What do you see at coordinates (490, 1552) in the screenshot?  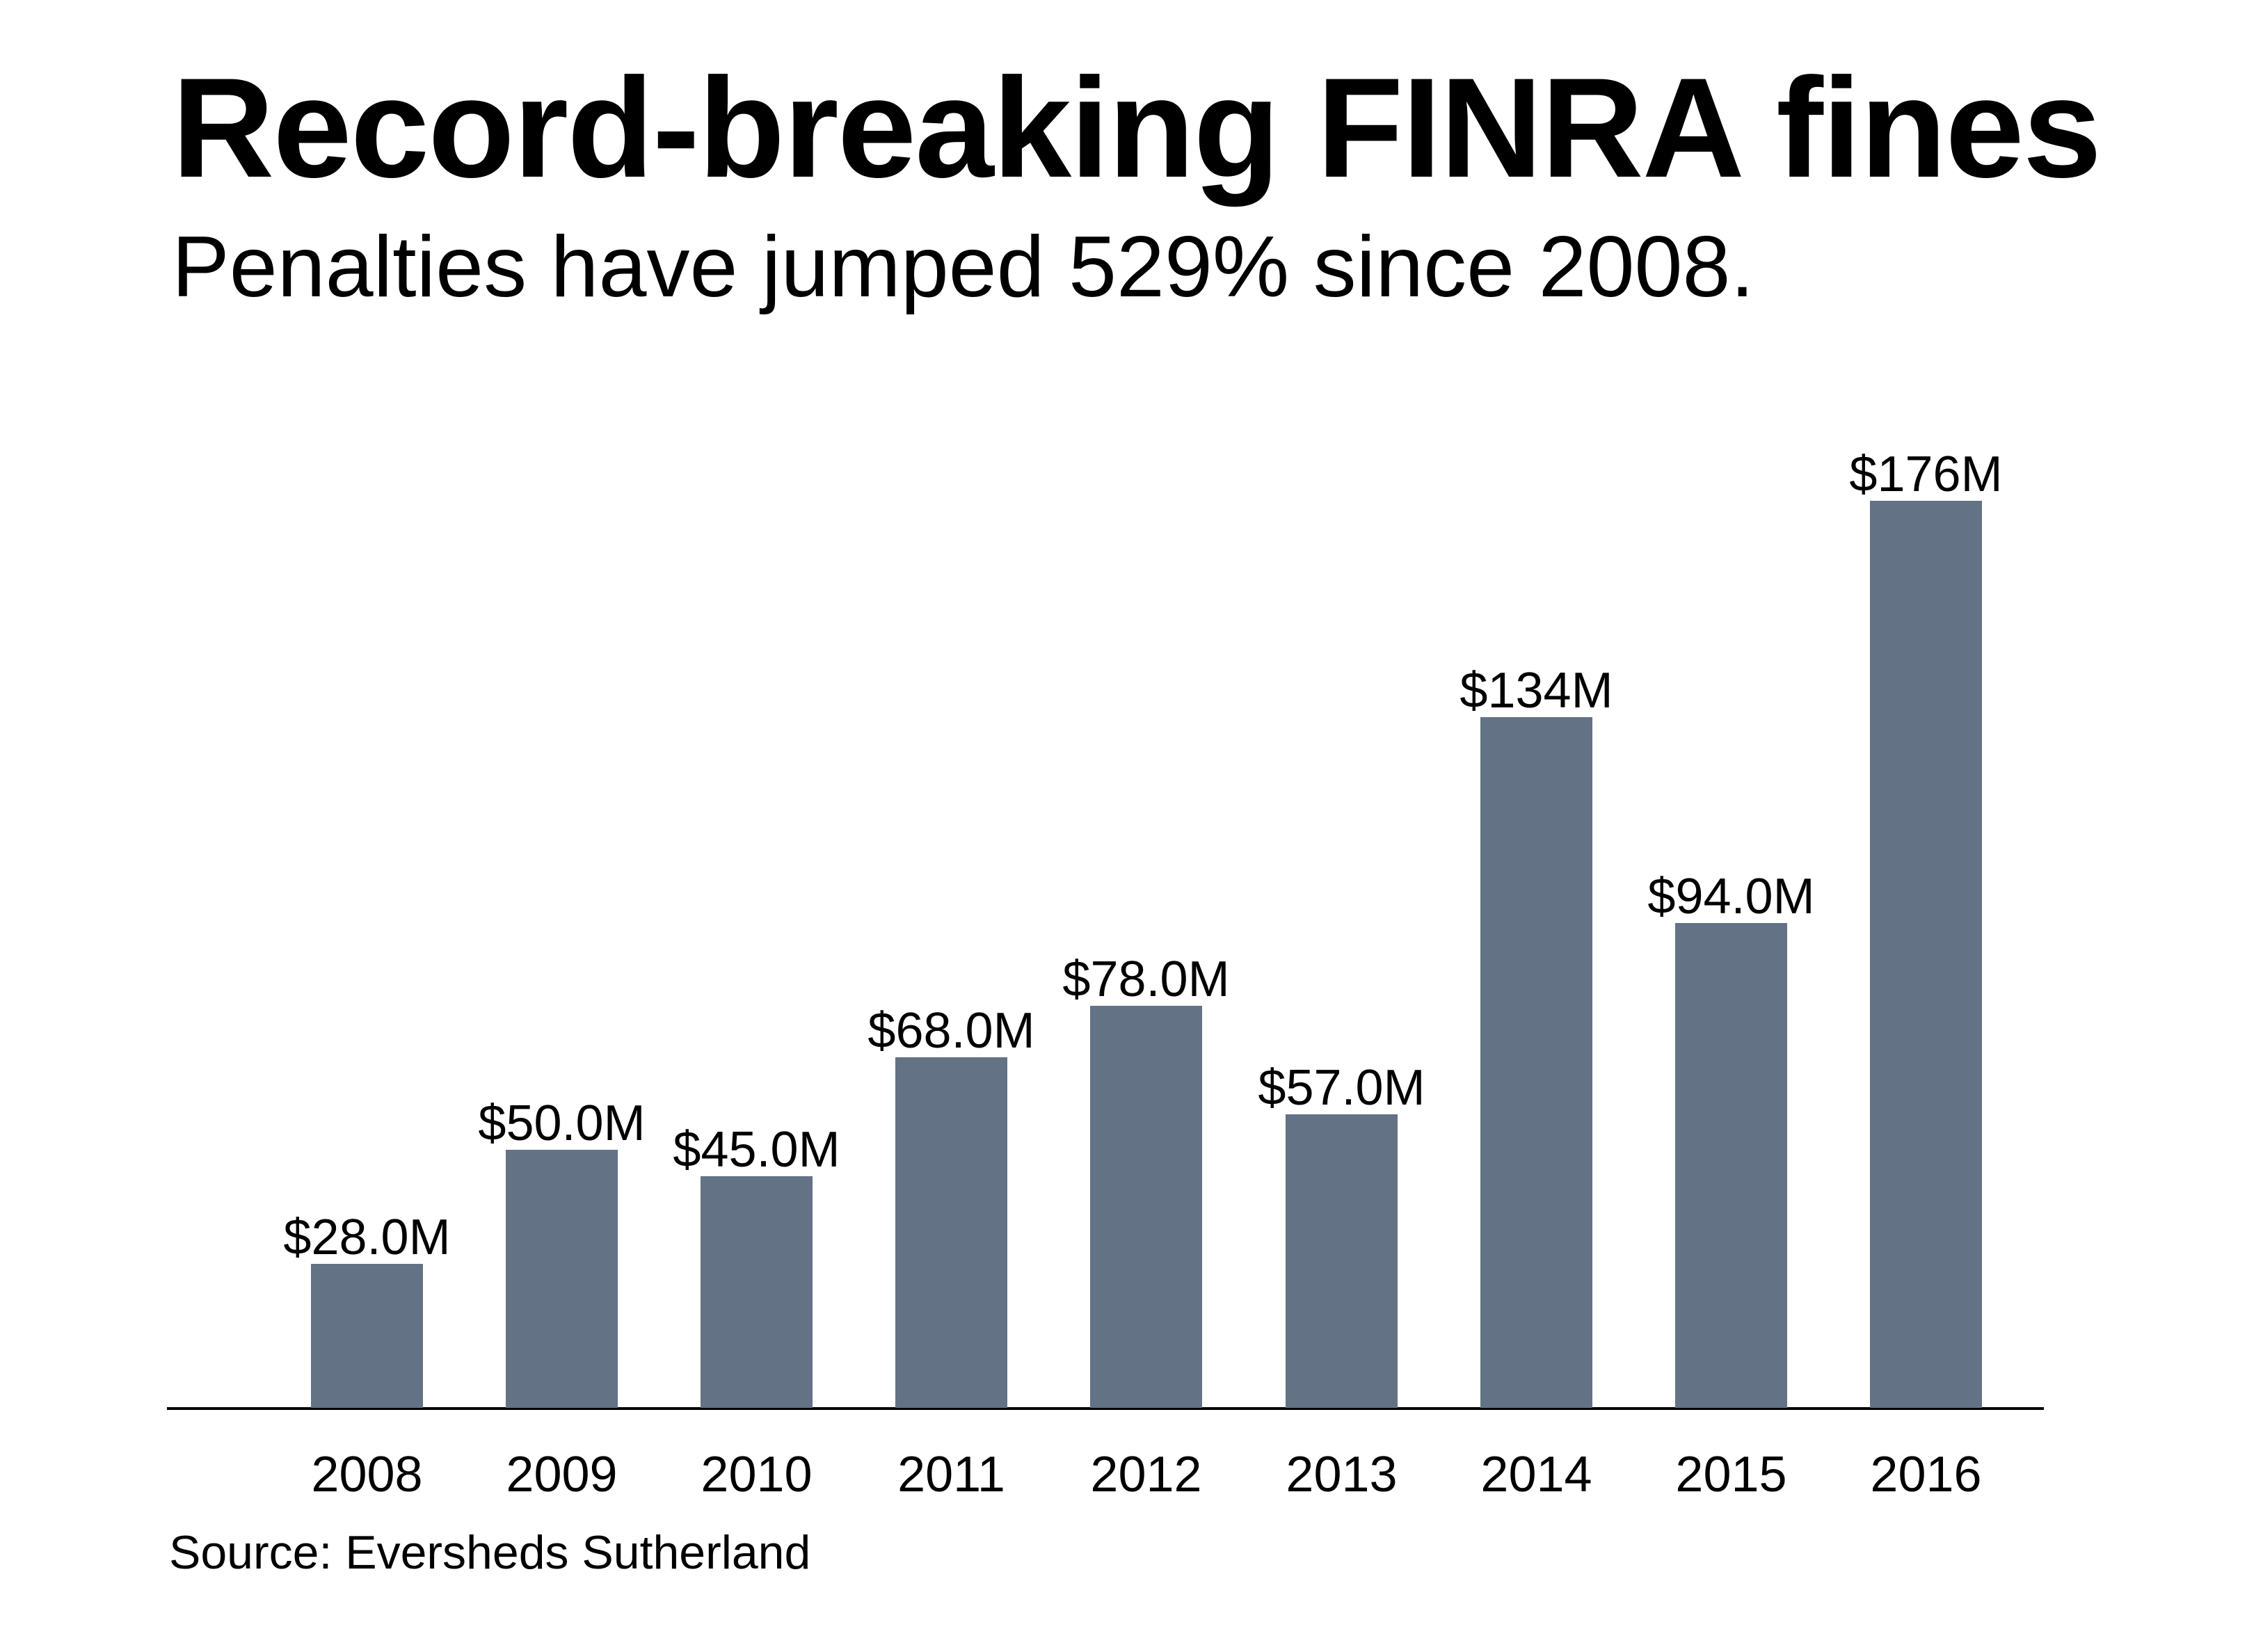 I see `source-note: Source: Eversheds Sutherland` at bounding box center [490, 1552].